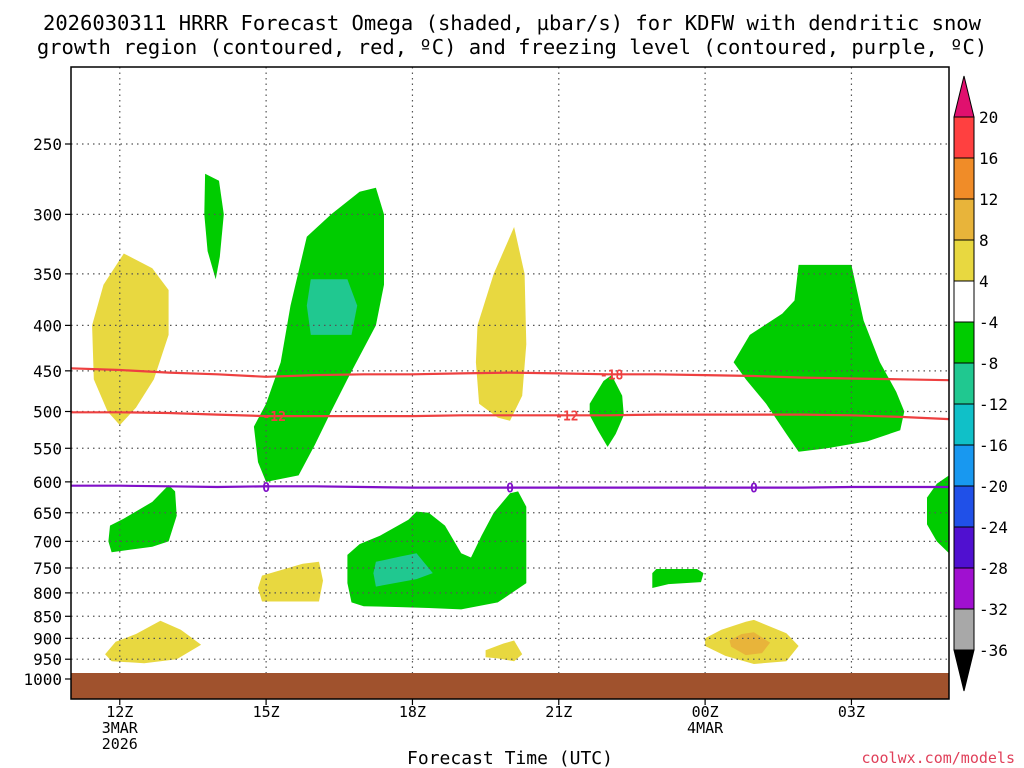  Describe the element at coordinates (984, 281) in the screenshot. I see `colorbar-tick-4: 4` at that location.